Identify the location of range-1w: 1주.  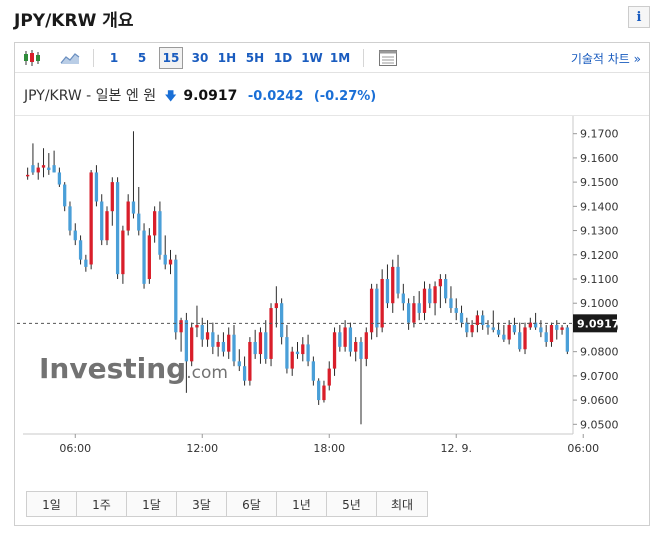
(102, 504).